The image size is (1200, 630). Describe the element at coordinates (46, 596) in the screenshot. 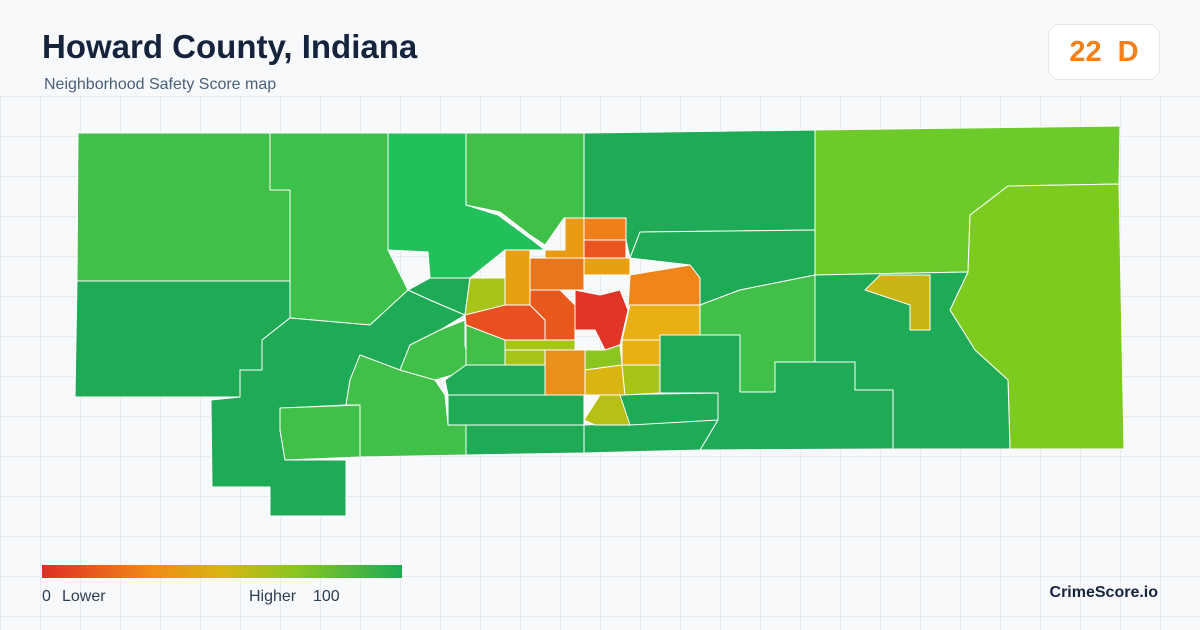

I see `legend-min: 0` at that location.